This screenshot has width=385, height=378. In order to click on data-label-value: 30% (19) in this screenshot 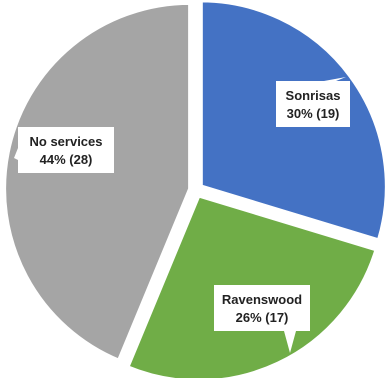, I will do `click(313, 113)`.